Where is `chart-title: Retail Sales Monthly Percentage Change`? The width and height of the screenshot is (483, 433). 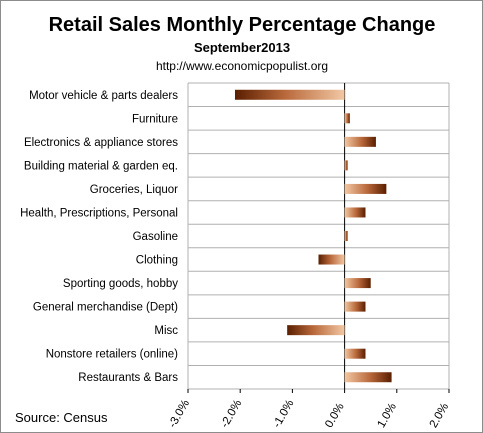 chart-title: Retail Sales Monthly Percentage Change is located at coordinates (242, 25).